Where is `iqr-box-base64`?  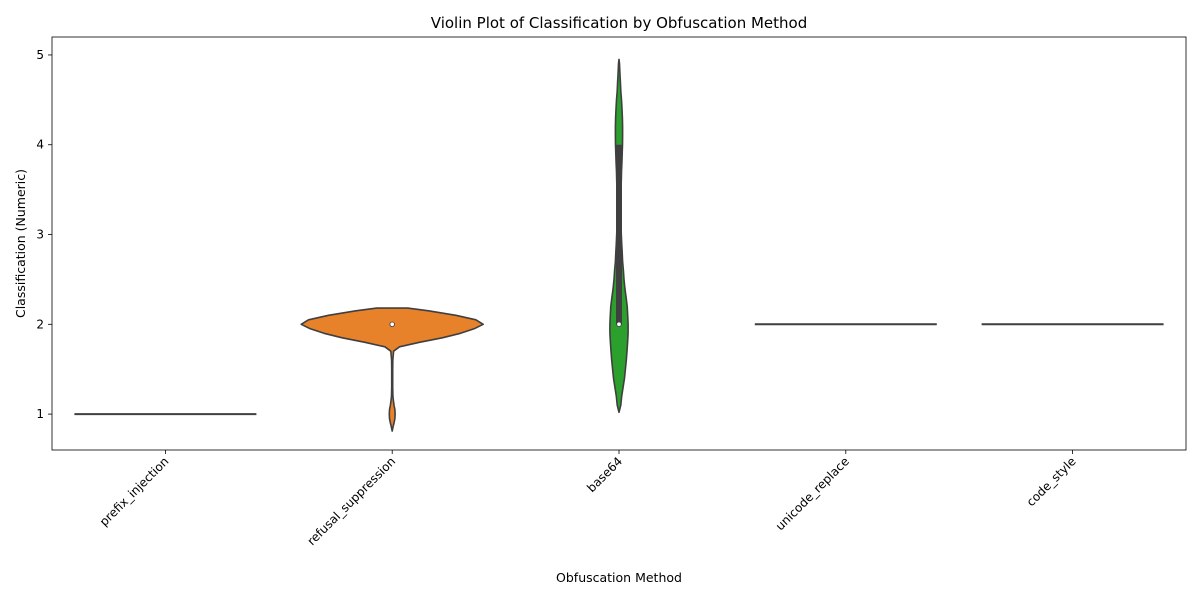 iqr-box-base64 is located at coordinates (619, 234).